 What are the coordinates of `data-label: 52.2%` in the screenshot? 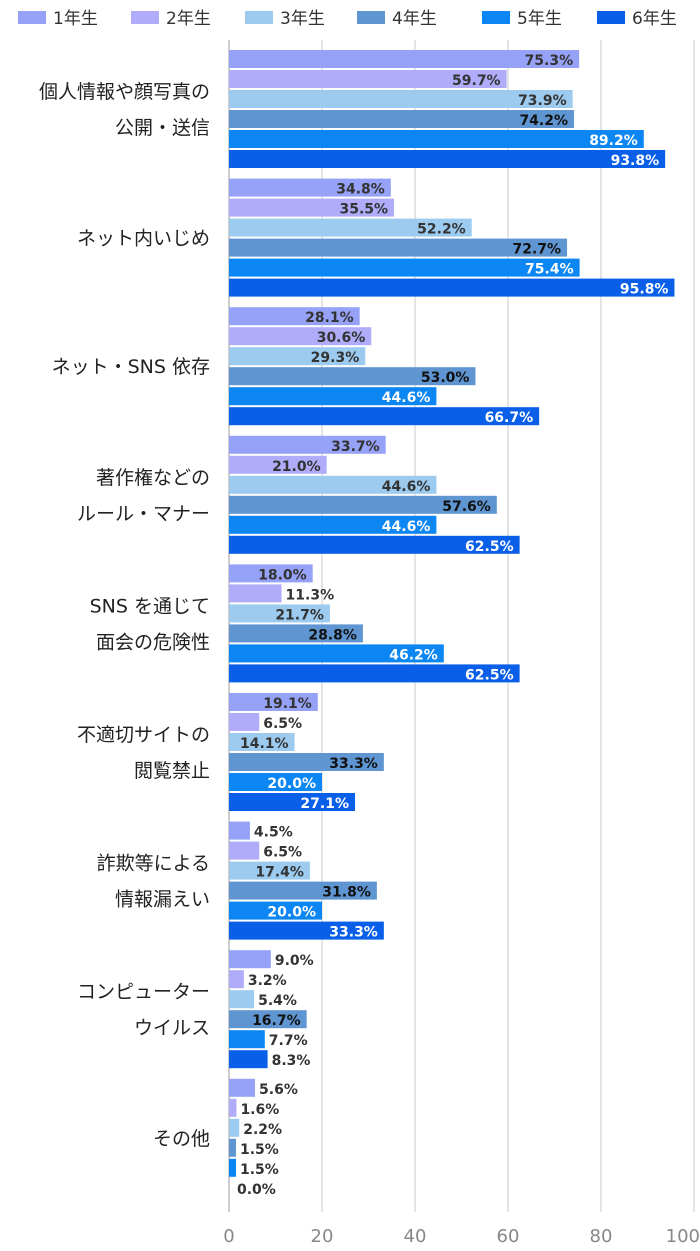 It's located at (441, 230).